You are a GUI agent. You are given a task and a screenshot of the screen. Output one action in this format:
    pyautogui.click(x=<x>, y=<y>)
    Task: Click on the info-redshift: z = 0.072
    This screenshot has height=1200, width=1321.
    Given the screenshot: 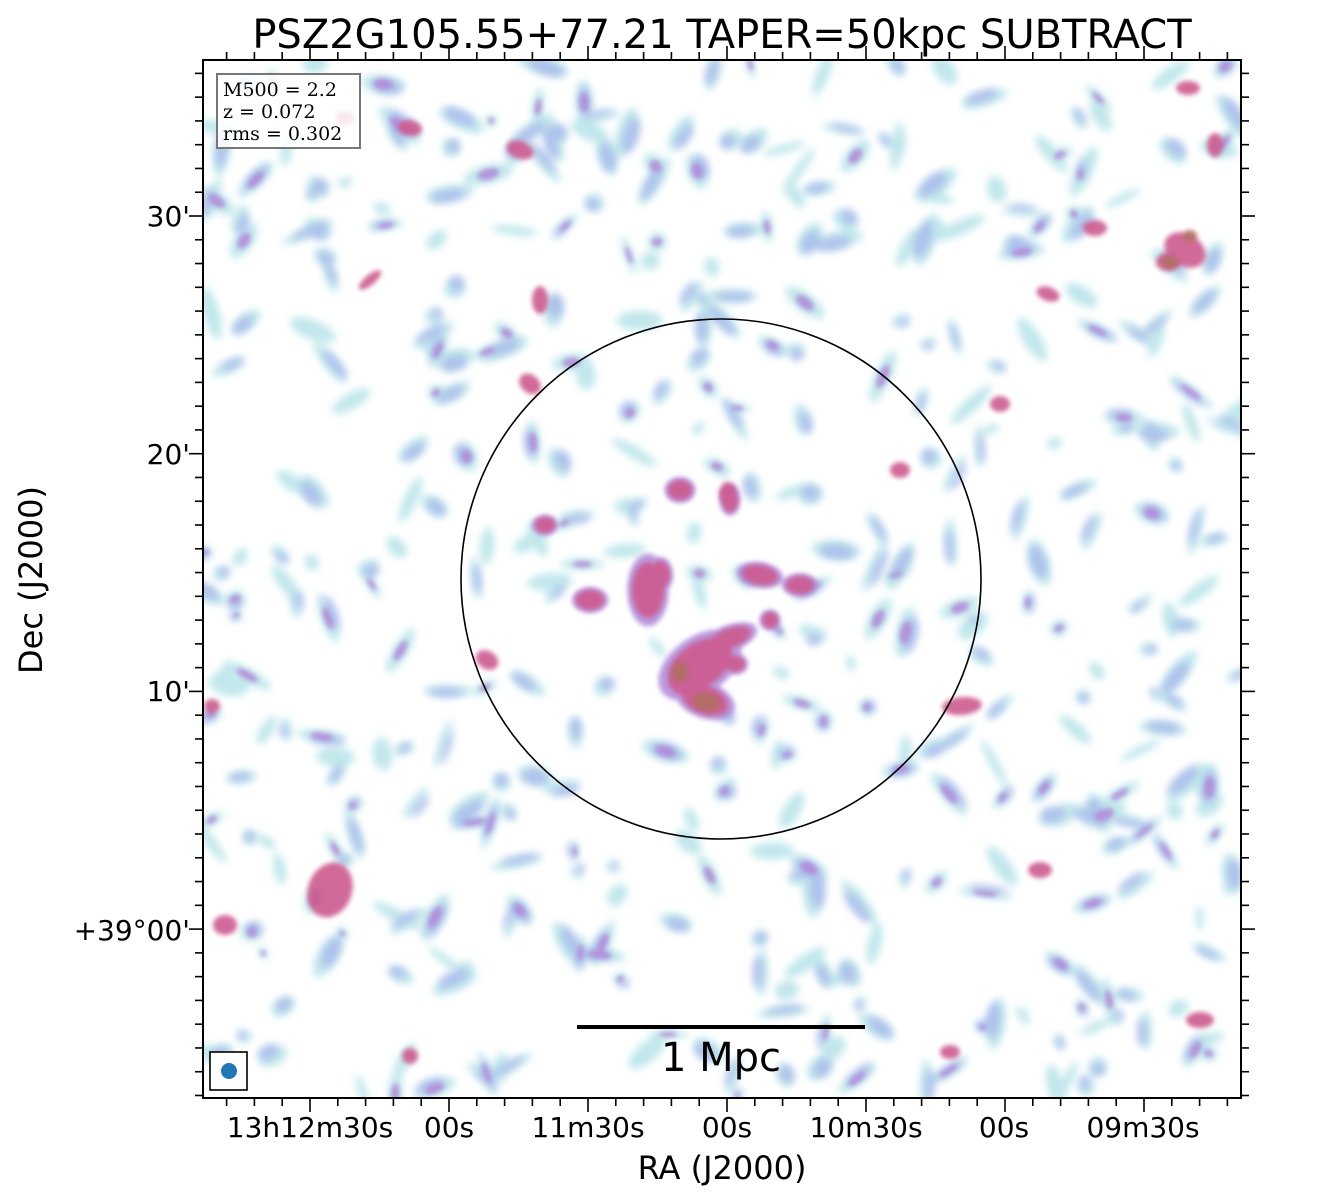 What is the action you would take?
    pyautogui.click(x=269, y=112)
    